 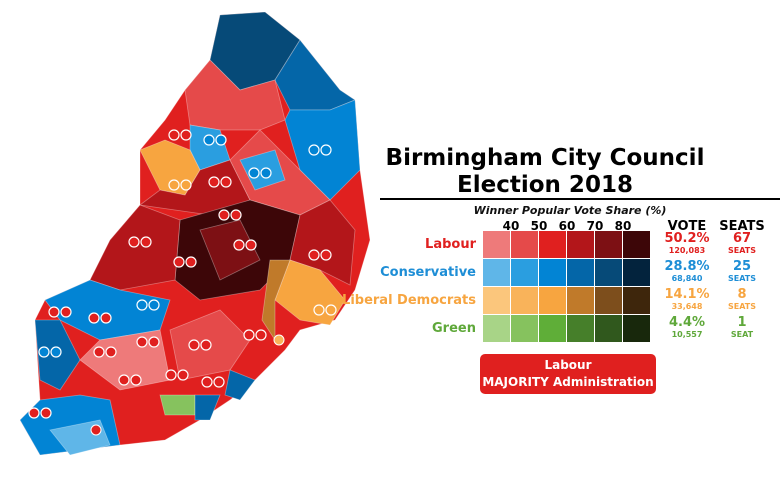 I want to click on vote-header: VOTE, so click(x=687, y=226).